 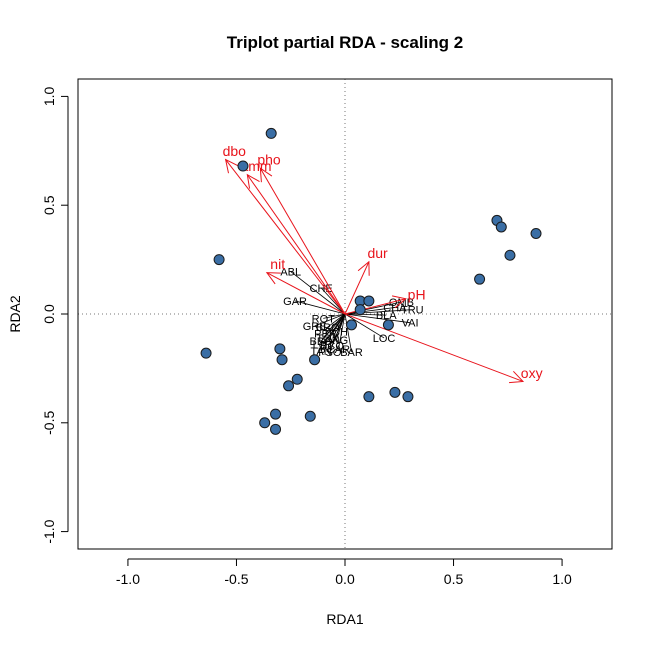 I want to click on env-label: dbo, so click(x=235, y=151).